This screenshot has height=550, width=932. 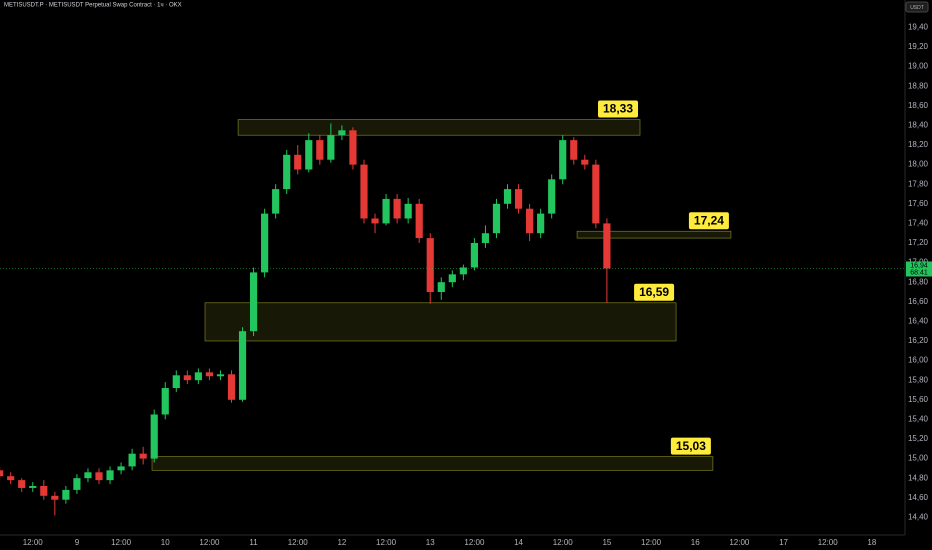 I want to click on zone-label: 18,33, so click(x=618, y=109).